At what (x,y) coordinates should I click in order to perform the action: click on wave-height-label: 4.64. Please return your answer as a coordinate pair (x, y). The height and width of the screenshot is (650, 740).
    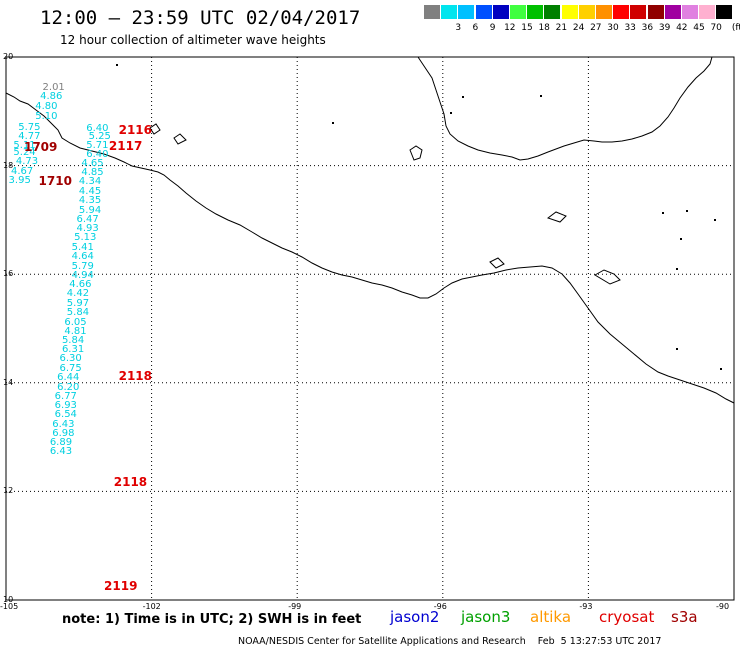
    Looking at the image, I should click on (82, 256).